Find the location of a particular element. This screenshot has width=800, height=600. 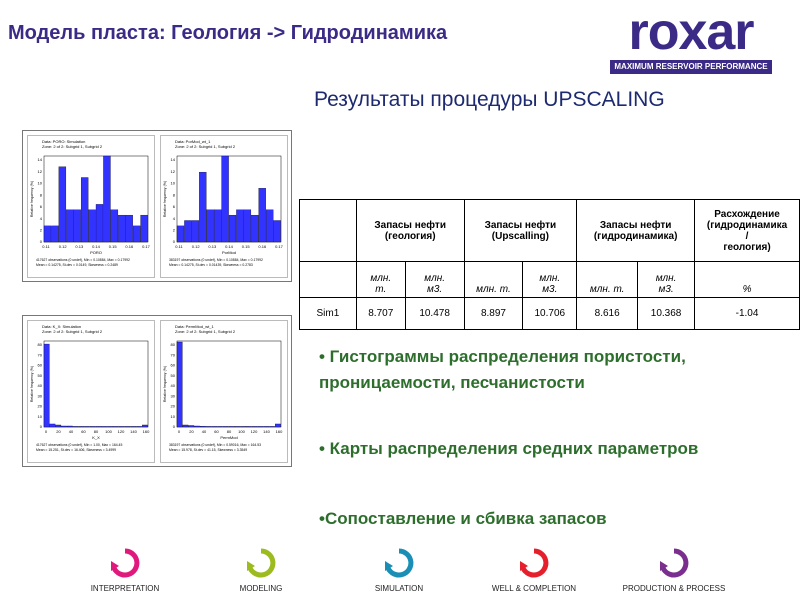

cycle-arc is located at coordinates (534, 563).